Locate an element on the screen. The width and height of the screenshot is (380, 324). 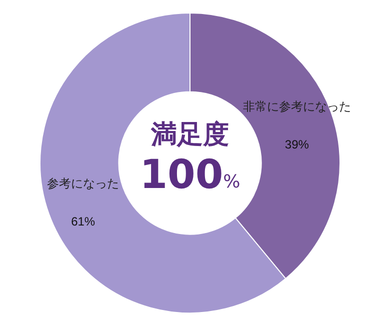
data-label: 39% is located at coordinates (297, 145).